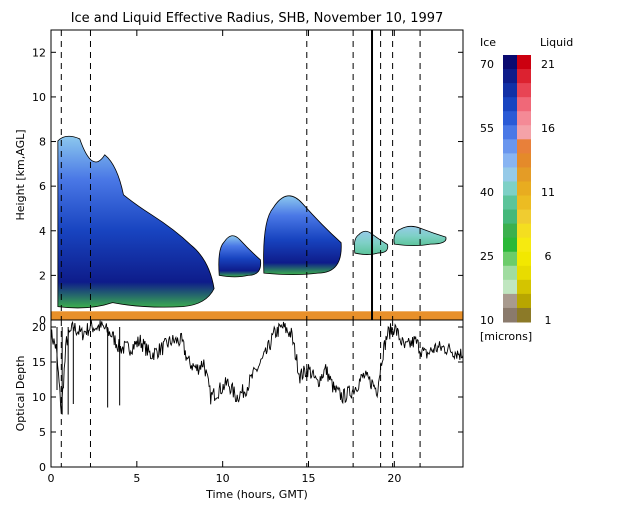  I want to click on colorbar-ticks: 70 55 40 25 10 21 16 11 6 1, so click(517, 192).